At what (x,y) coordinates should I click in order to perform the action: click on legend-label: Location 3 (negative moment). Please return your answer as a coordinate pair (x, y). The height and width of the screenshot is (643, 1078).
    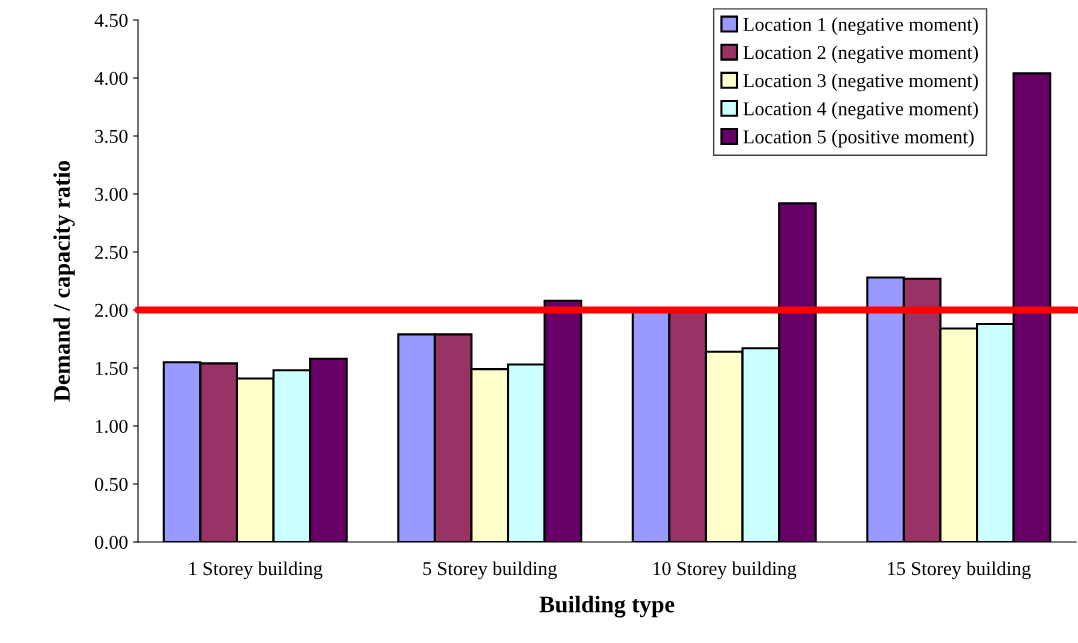
    Looking at the image, I should click on (860, 82).